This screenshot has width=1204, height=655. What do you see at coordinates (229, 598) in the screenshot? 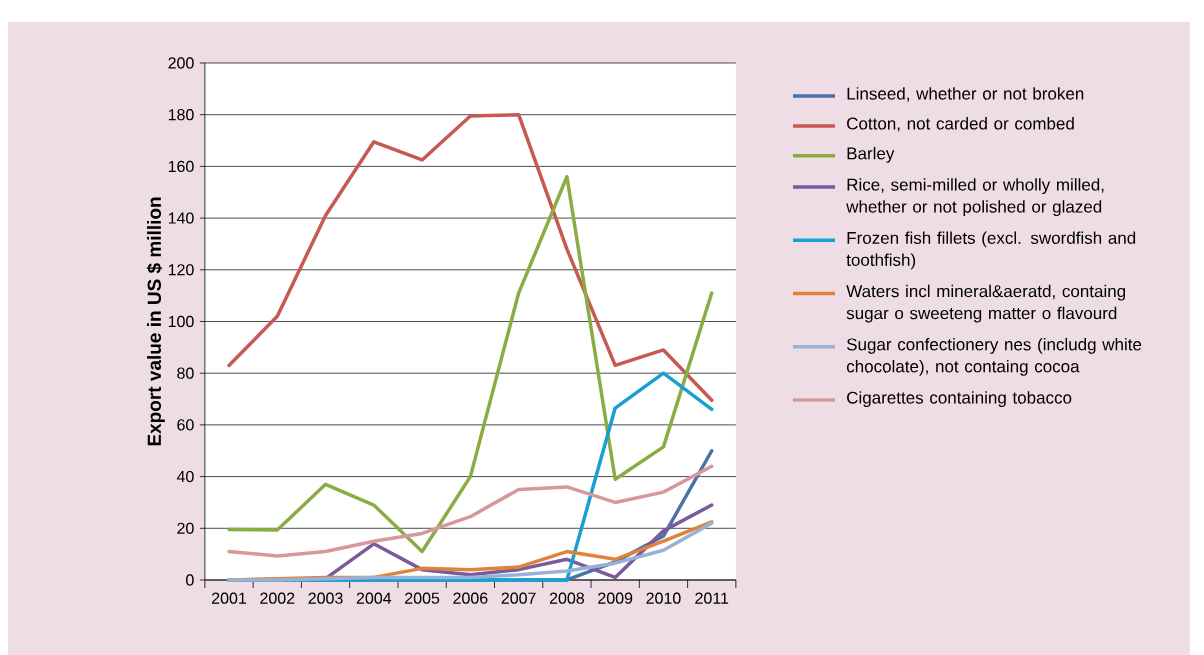
I see `x-tick-label: 2001` at bounding box center [229, 598].